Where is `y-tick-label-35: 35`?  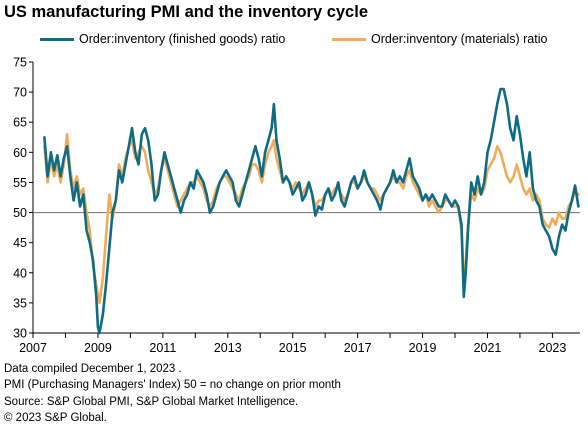 y-tick-label-35: 35 is located at coordinates (20, 303).